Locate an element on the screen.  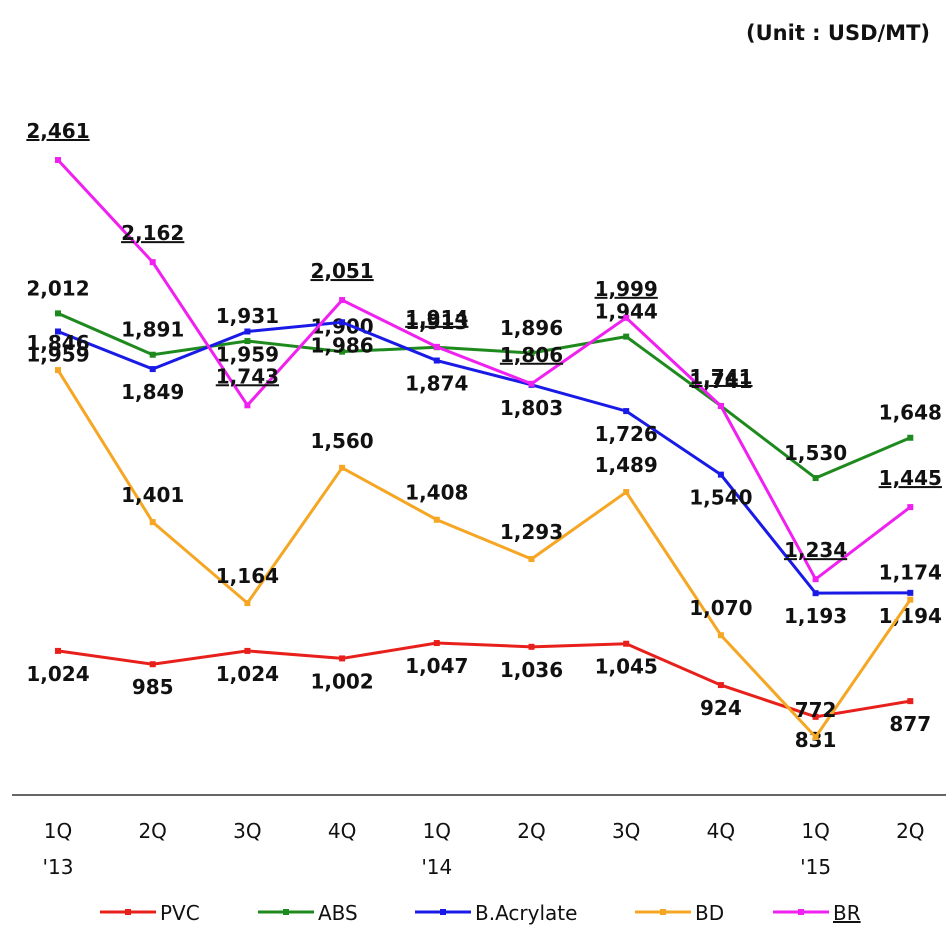
data-label: 1,931 is located at coordinates (247, 316).